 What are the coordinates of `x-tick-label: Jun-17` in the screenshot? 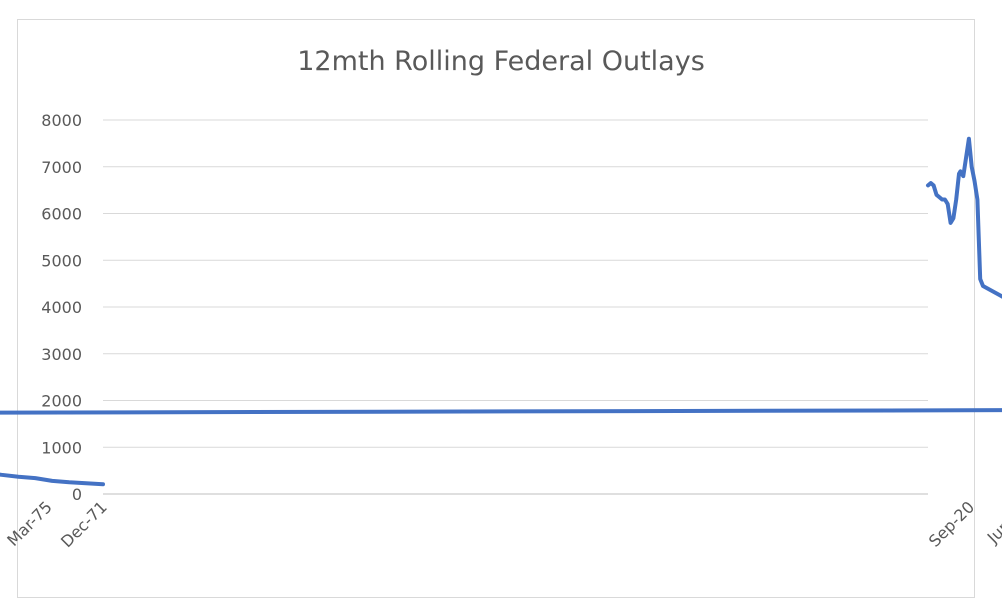 It's located at (992, 522).